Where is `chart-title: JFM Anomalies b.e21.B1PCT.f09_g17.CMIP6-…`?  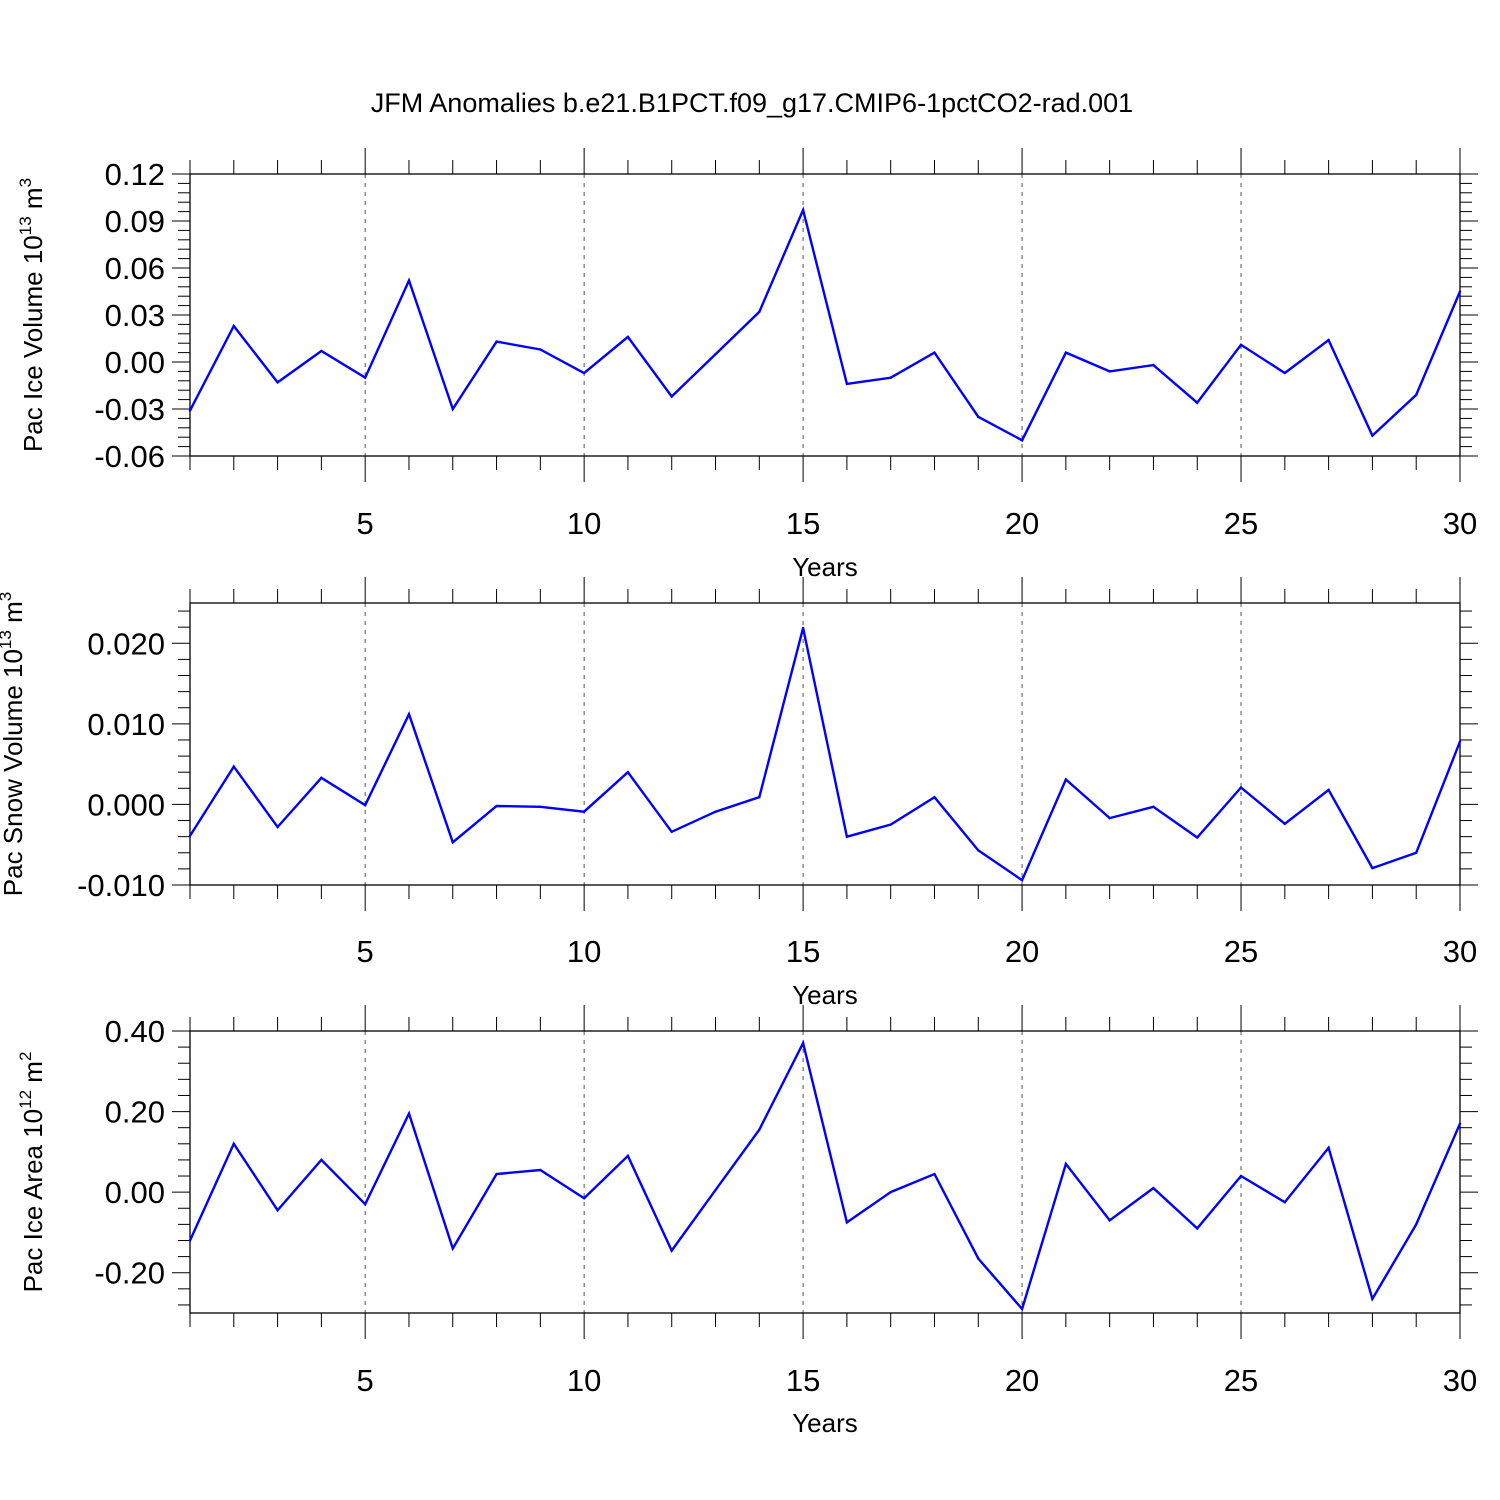 chart-title: JFM Anomalies b.e21.B1PCT.f09_g17.CMIP6-… is located at coordinates (752, 103).